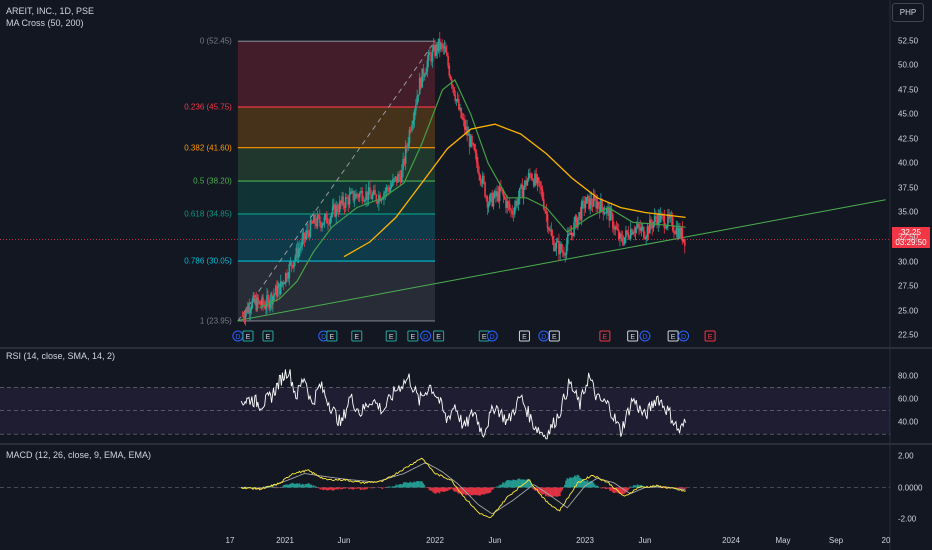 Image resolution: width=932 pixels, height=550 pixels. I want to click on current-price-tag: 32.25, so click(911, 232).